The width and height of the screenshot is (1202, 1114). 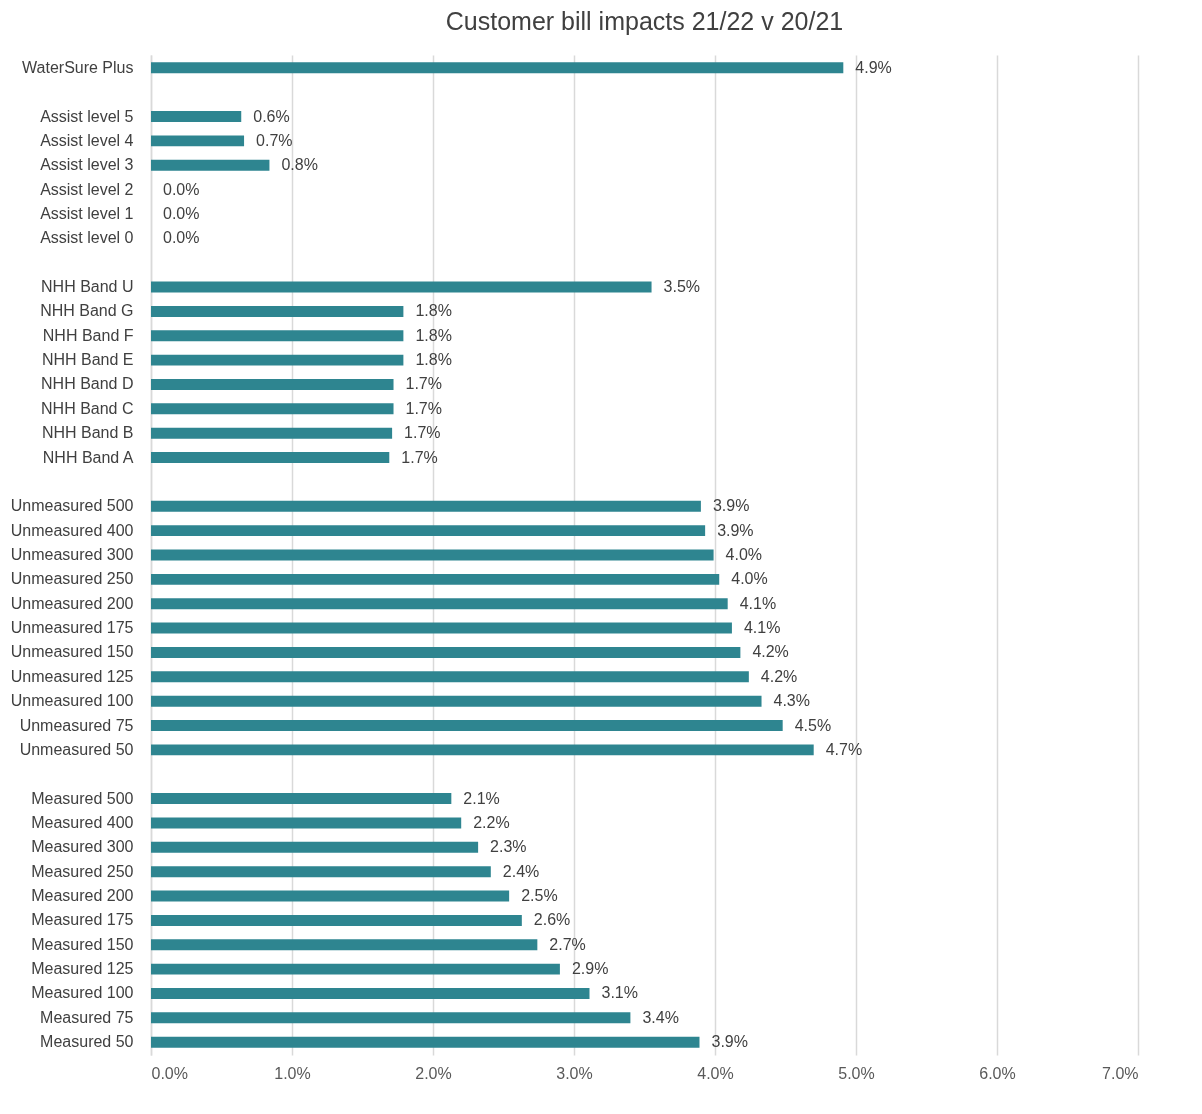 I want to click on y-tick-label: Unmeasured 125, so click(x=72, y=676).